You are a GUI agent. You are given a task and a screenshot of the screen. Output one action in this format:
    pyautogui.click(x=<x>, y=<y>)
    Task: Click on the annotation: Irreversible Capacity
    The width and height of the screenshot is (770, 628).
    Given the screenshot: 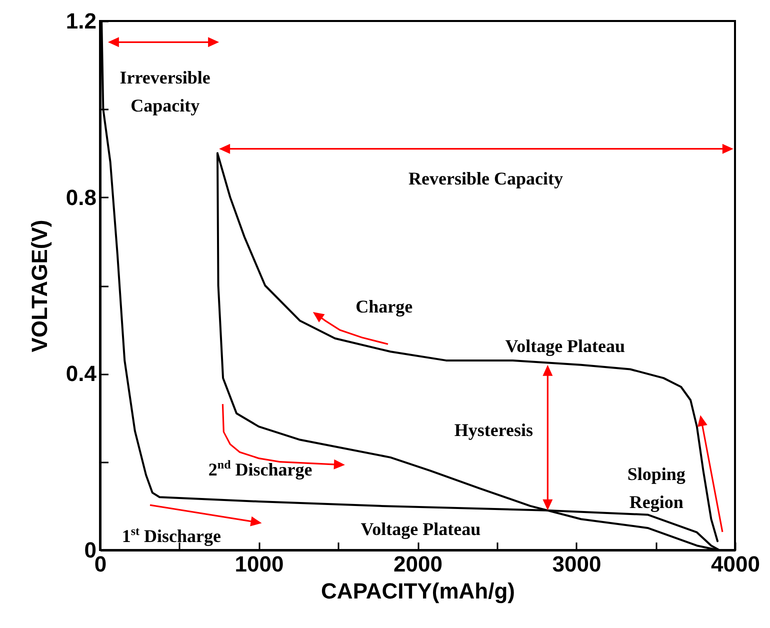 What is the action you would take?
    pyautogui.click(x=165, y=91)
    